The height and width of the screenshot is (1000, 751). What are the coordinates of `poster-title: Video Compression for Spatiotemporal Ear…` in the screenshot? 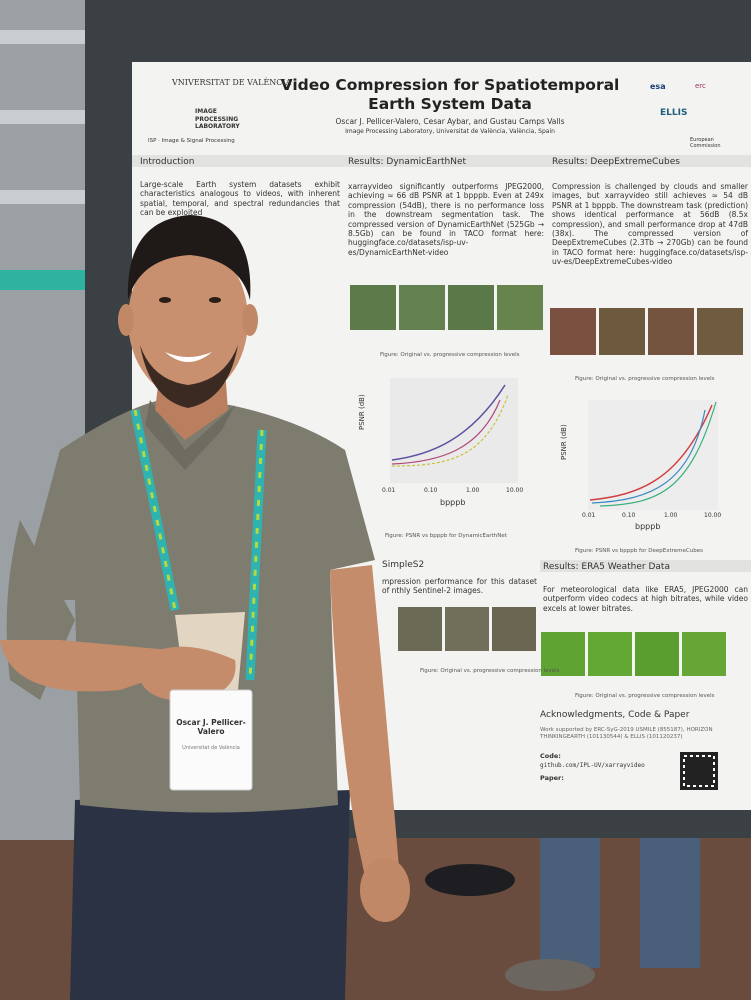 It's located at (450, 95).